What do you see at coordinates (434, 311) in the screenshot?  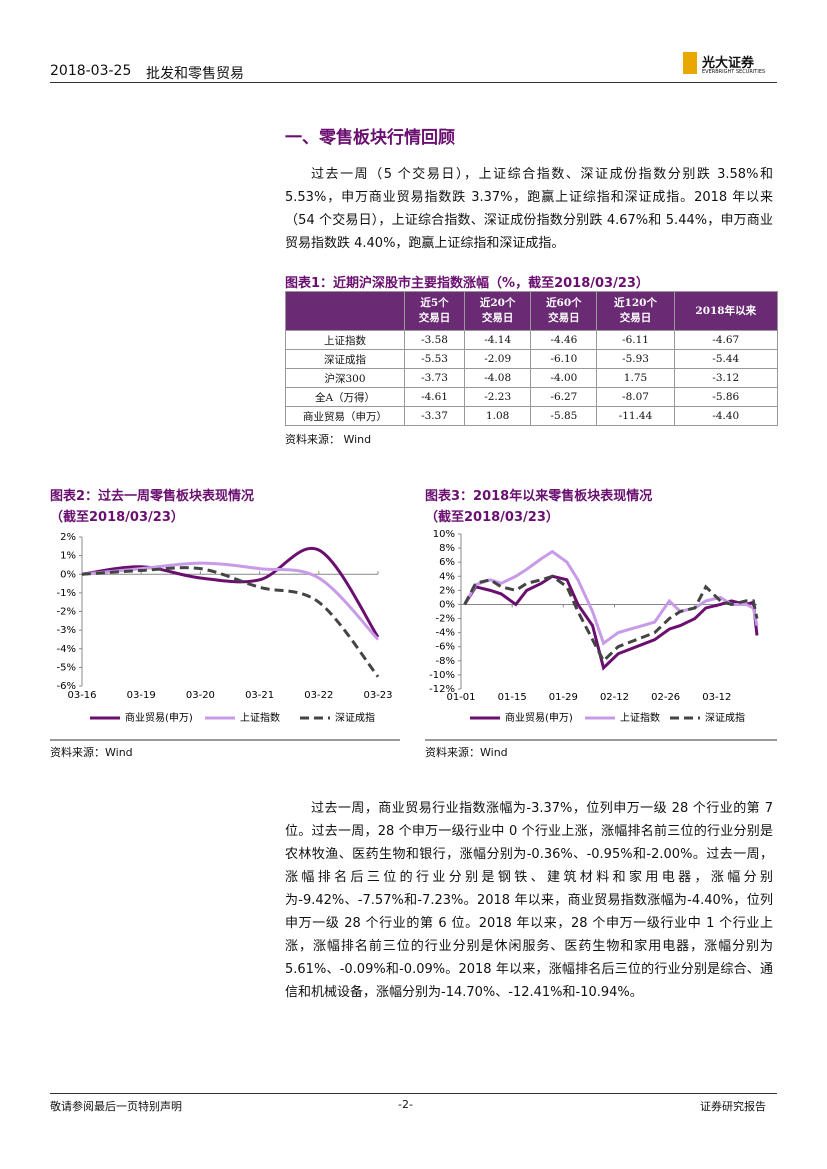 I see `header-cell: 近5个交易日` at bounding box center [434, 311].